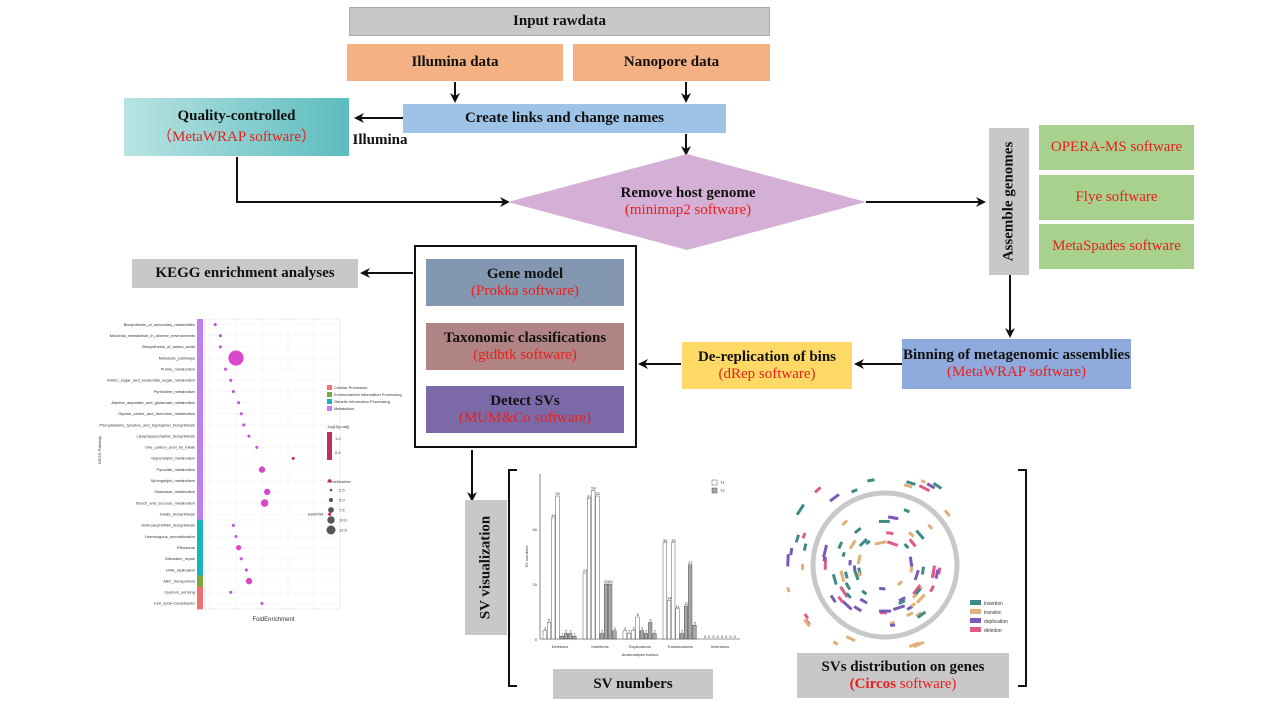 This screenshot has height=713, width=1267. I want to click on sv-bar-value: 8, so click(638, 614).